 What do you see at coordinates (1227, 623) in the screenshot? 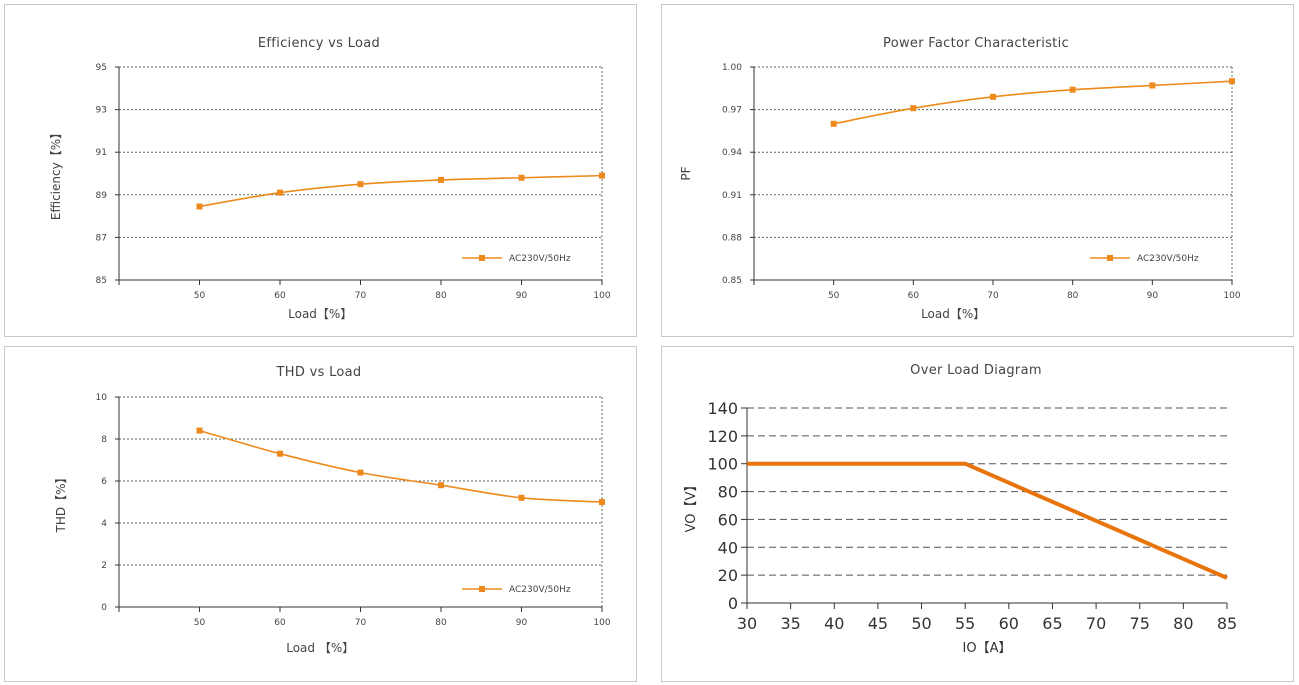
I see `x-tick-label: 85` at bounding box center [1227, 623].